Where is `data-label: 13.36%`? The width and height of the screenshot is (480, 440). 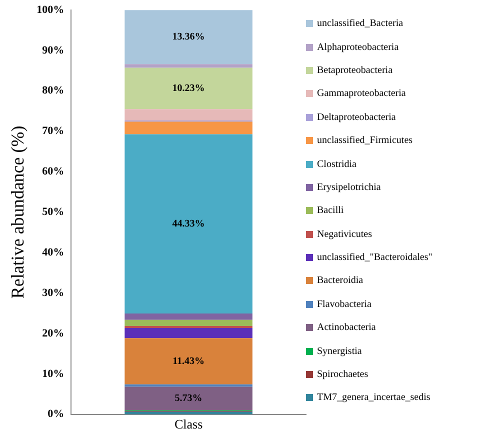
data-label: 13.36% is located at coordinates (188, 37).